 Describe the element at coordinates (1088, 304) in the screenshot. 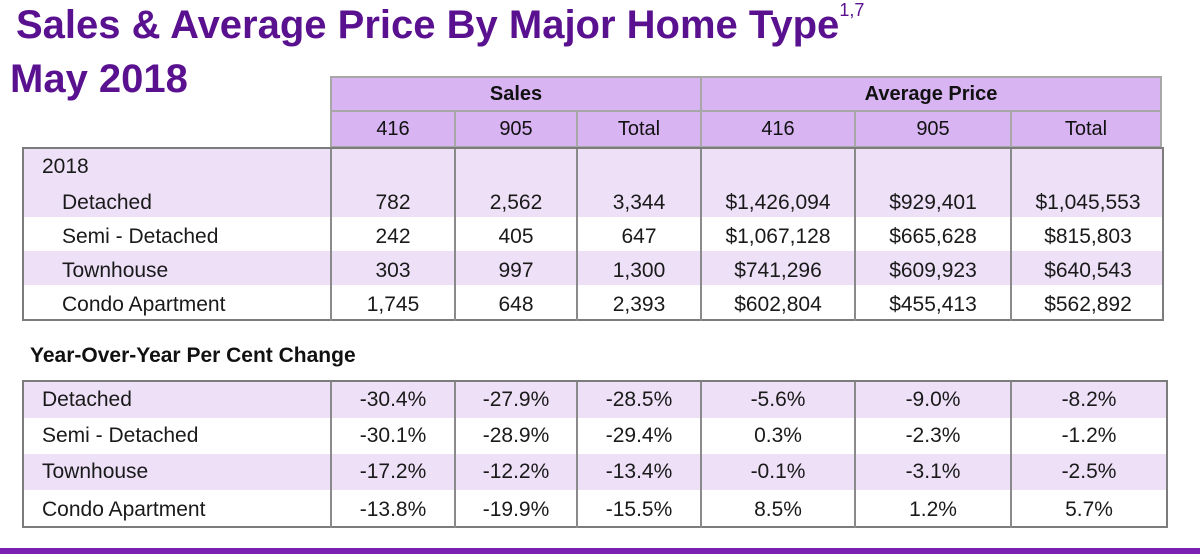

I see `table-cell: $562,892` at that location.